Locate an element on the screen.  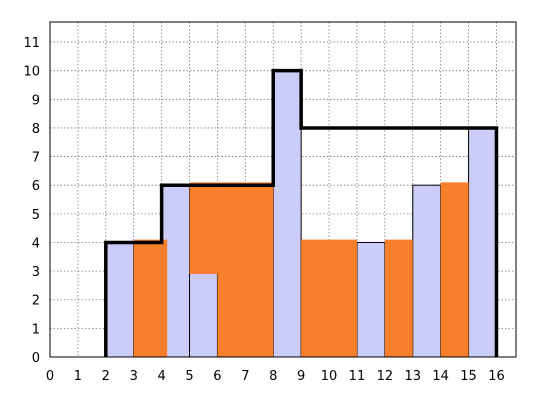
x-tick-label: 14 is located at coordinates (440, 376).